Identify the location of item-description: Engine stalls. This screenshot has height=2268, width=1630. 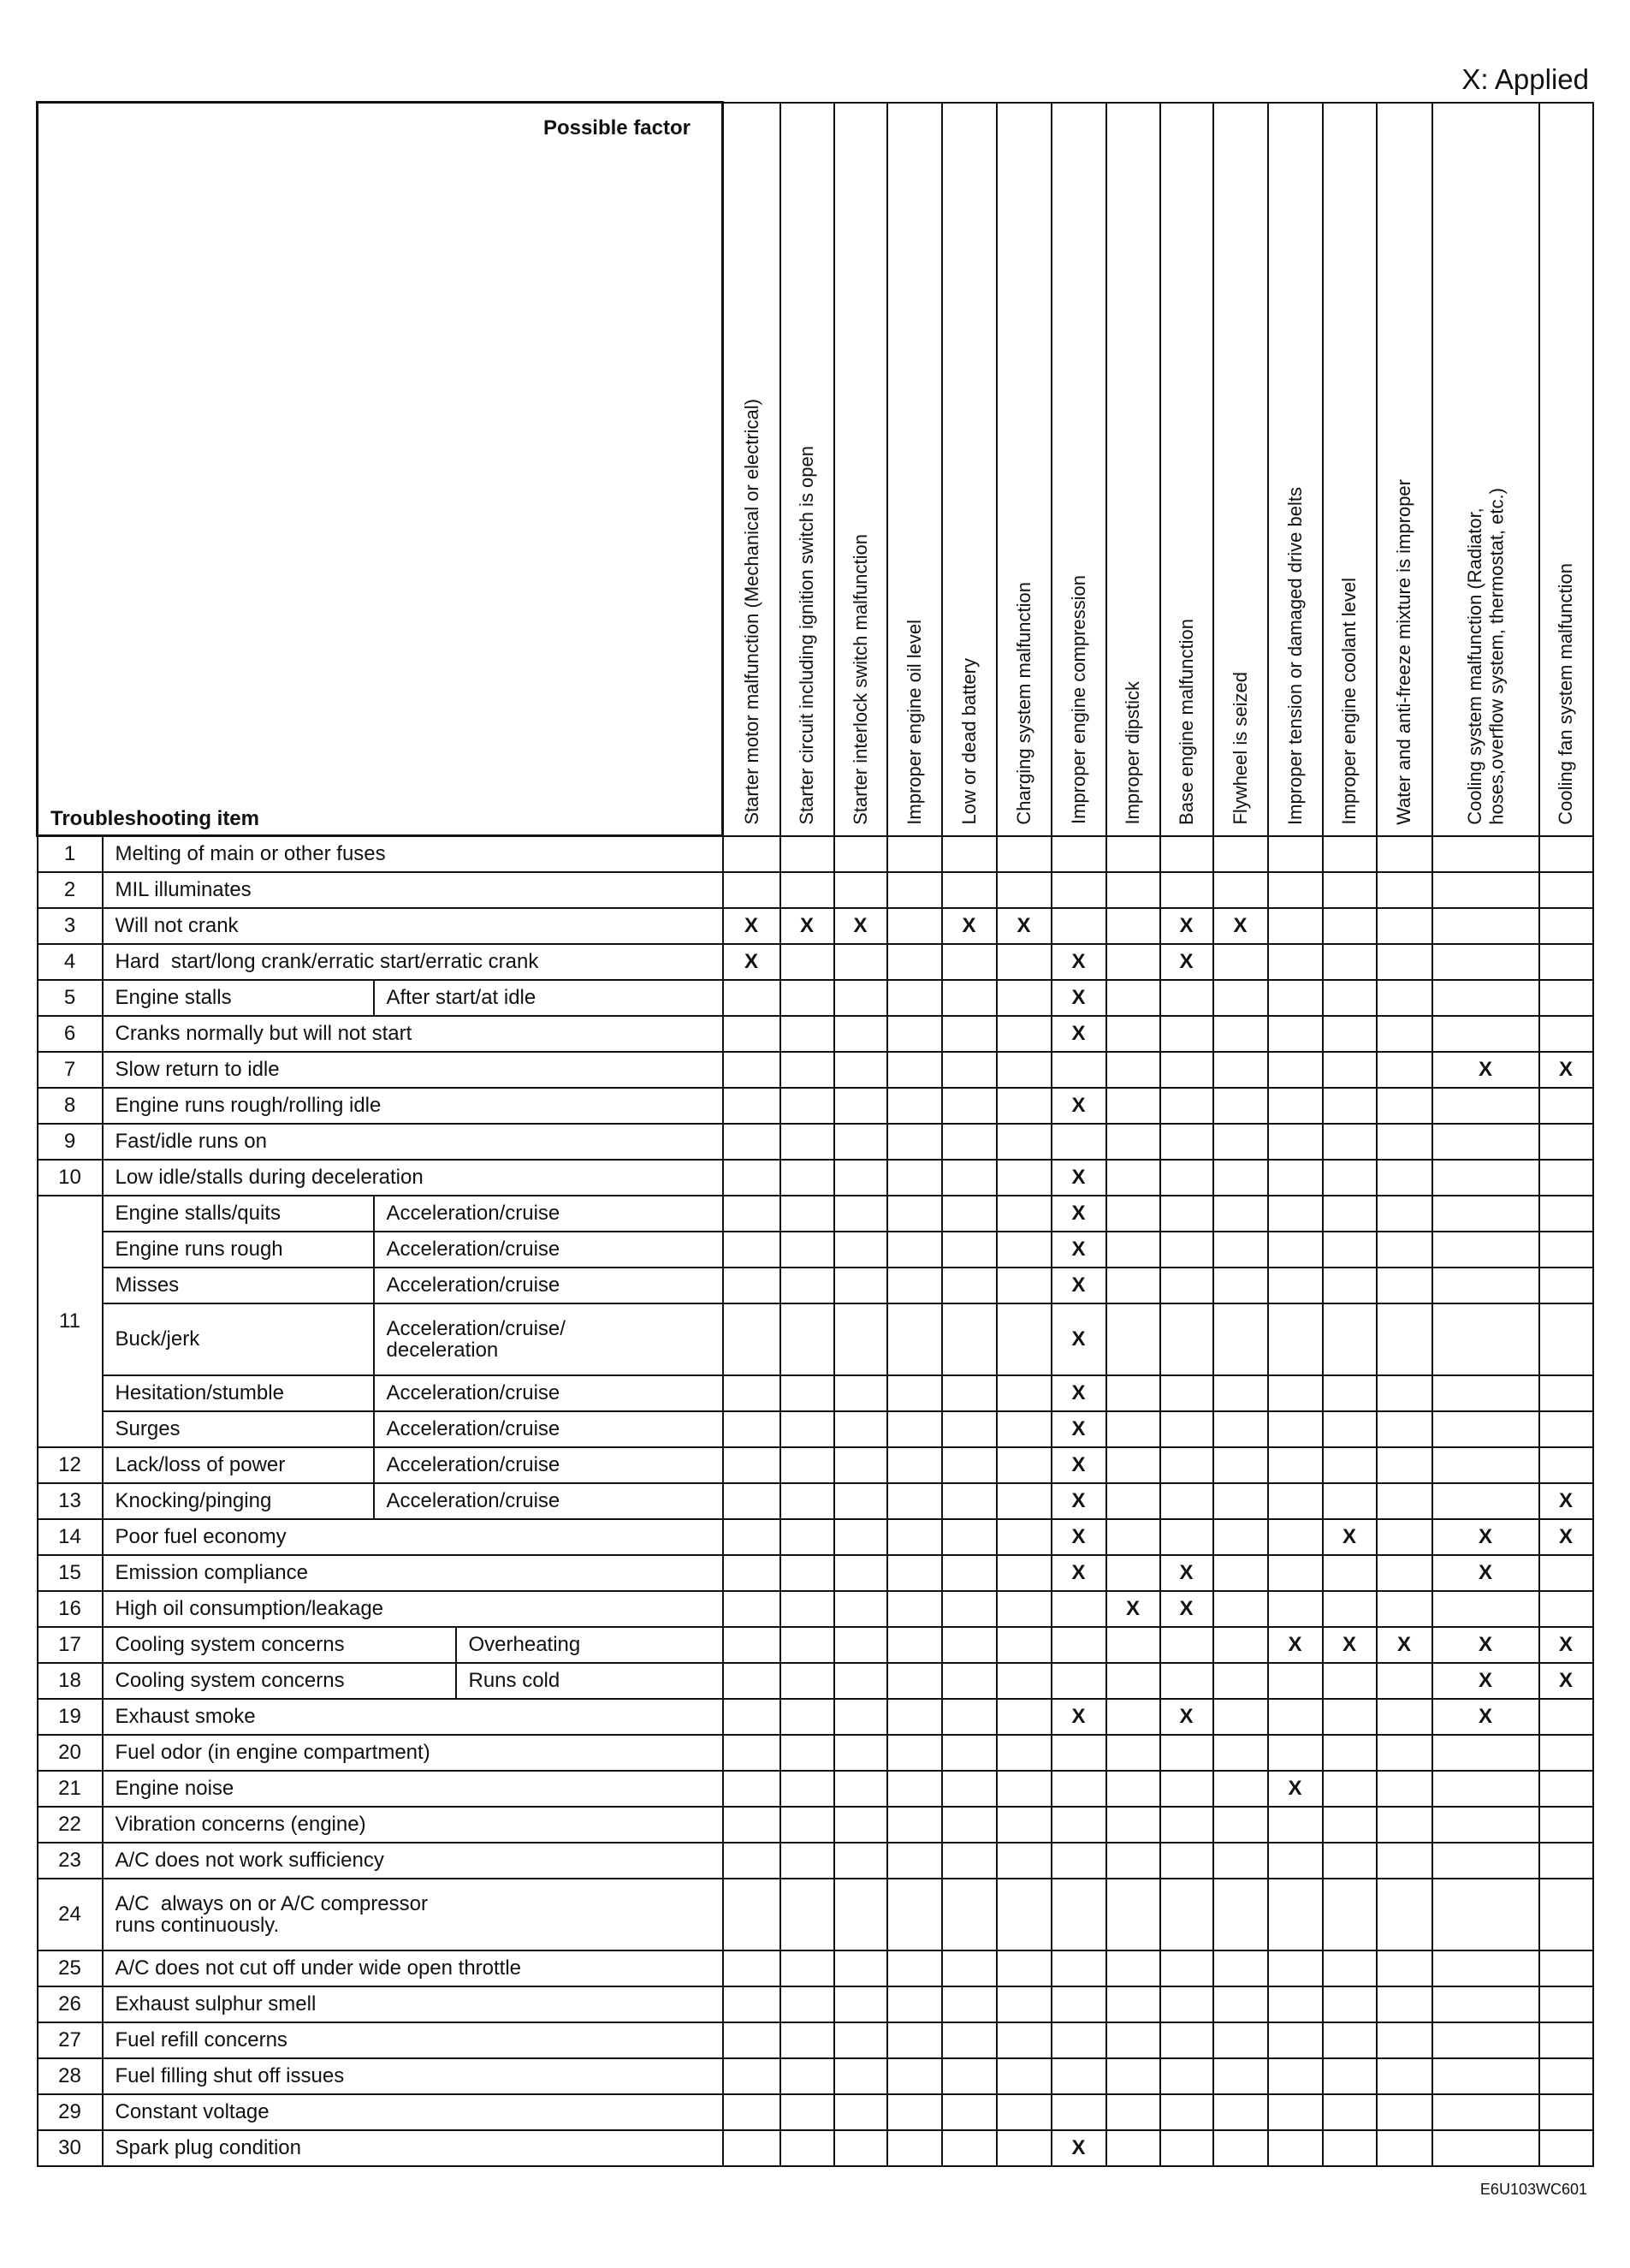
(238, 998).